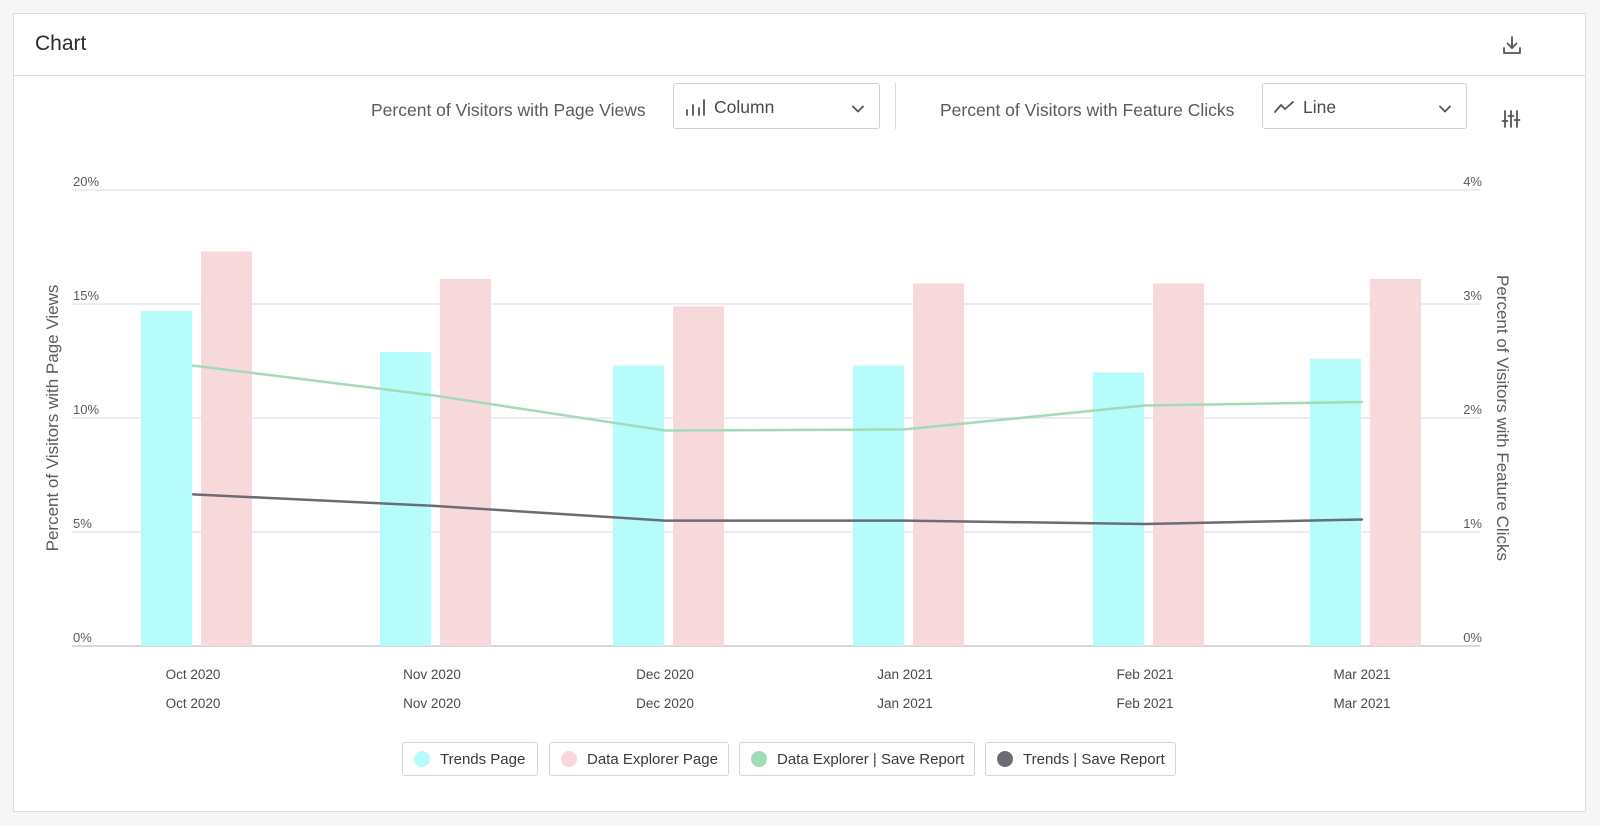 This screenshot has width=1600, height=826. Describe the element at coordinates (483, 759) in the screenshot. I see `legend-label: Trends Page` at that location.